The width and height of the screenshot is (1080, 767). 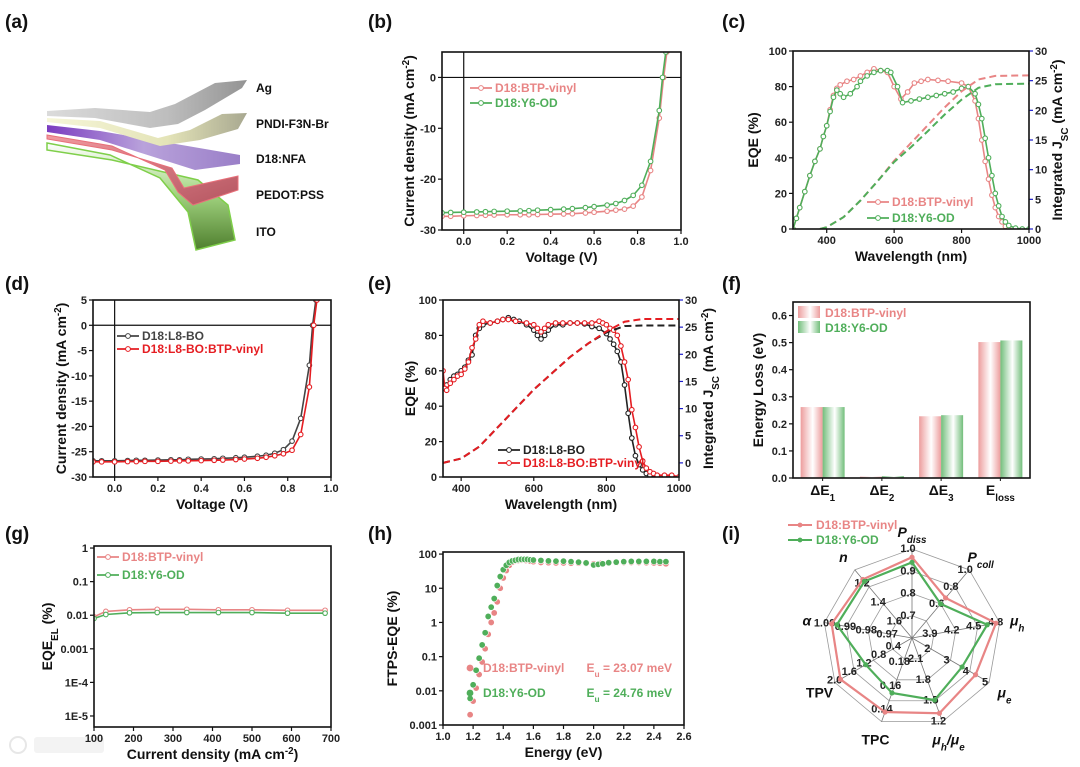 What do you see at coordinates (556, 136) in the screenshot?
I see `plot-area` at bounding box center [556, 136].